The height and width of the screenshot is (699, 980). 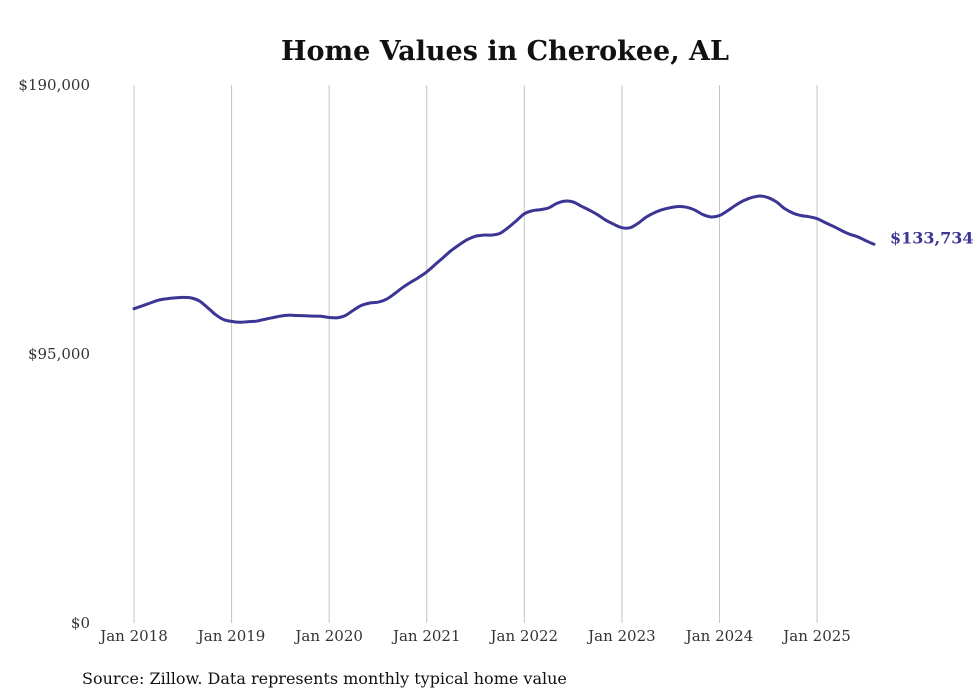 What do you see at coordinates (426, 636) in the screenshot?
I see `x-tick-label: Jan 2021` at bounding box center [426, 636].